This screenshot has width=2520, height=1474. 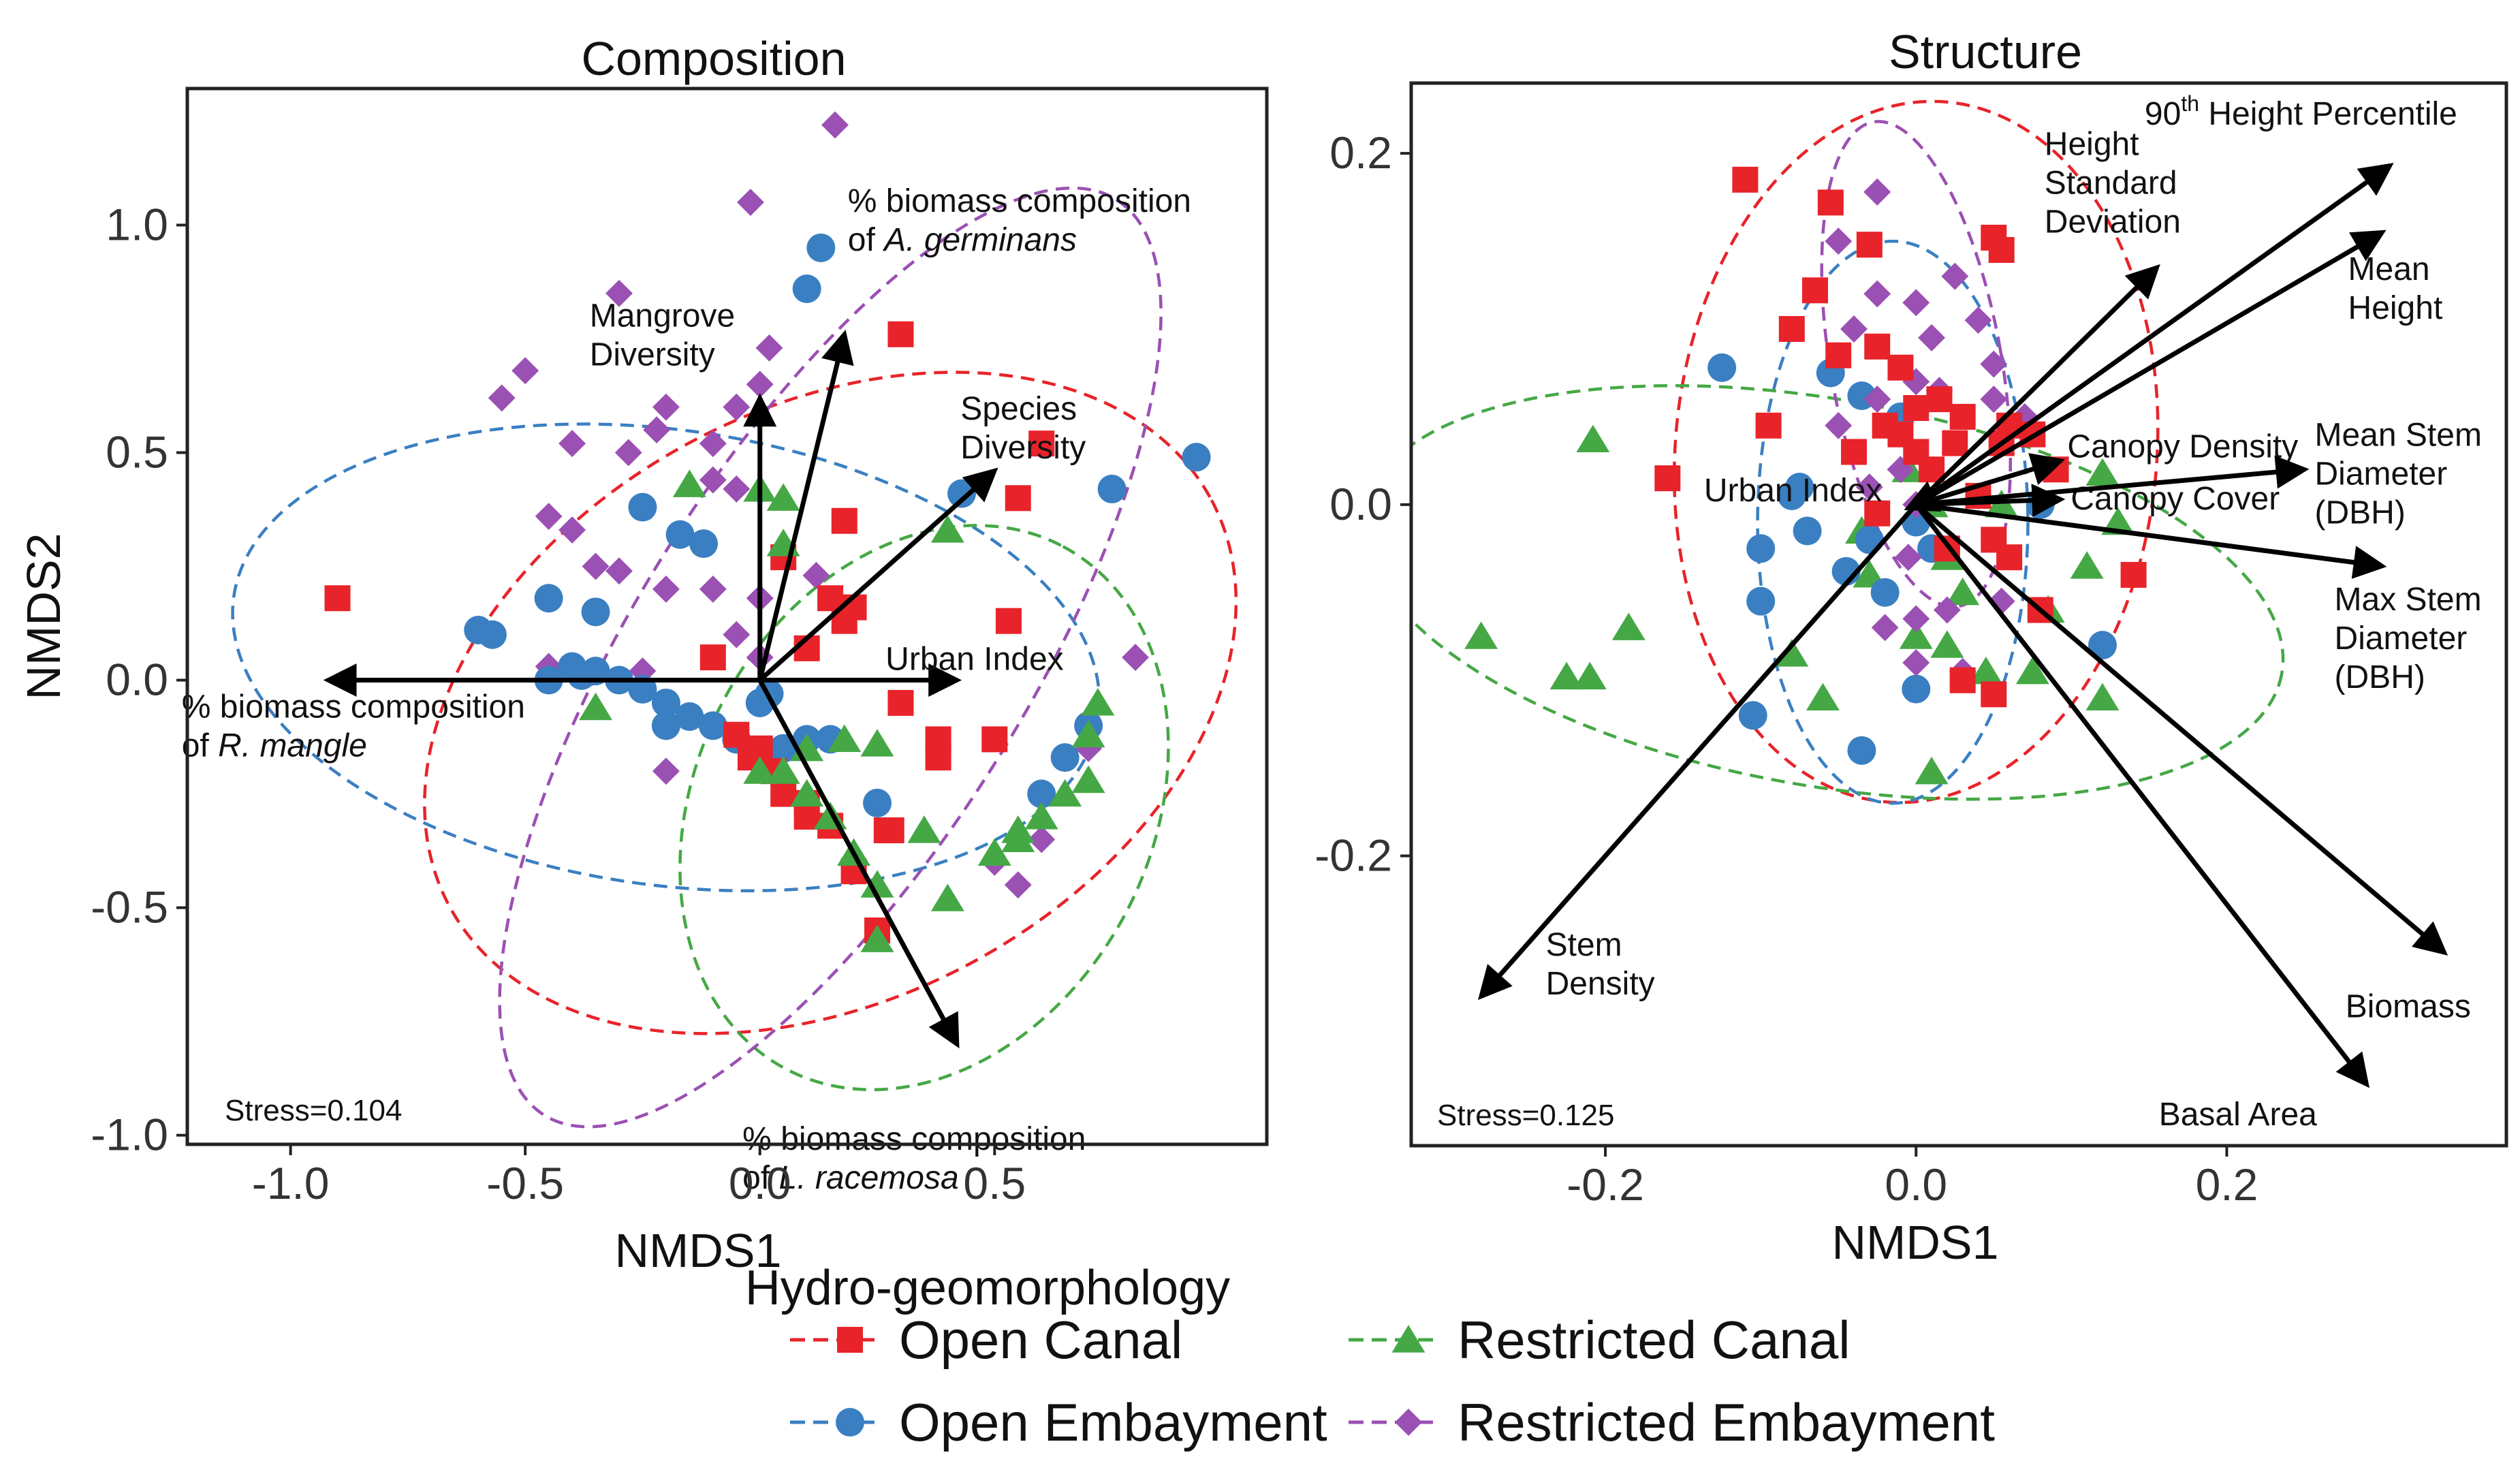 What do you see at coordinates (525, 1183) in the screenshot?
I see `x-tick-label: -0.5` at bounding box center [525, 1183].